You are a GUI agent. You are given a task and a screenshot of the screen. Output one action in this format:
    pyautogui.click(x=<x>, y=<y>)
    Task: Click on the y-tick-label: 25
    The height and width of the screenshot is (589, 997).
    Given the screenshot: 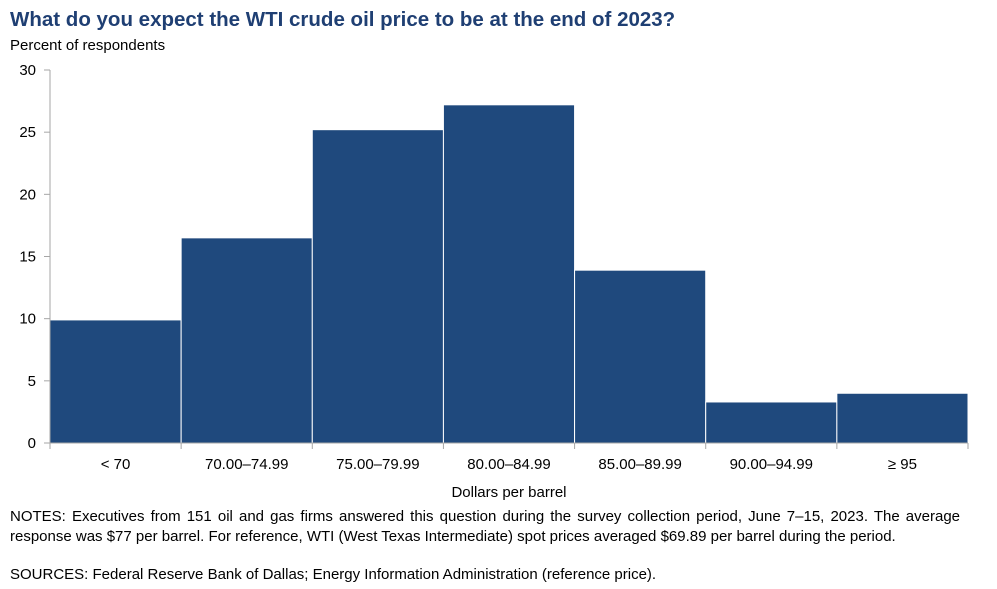 What is the action you would take?
    pyautogui.click(x=27, y=132)
    